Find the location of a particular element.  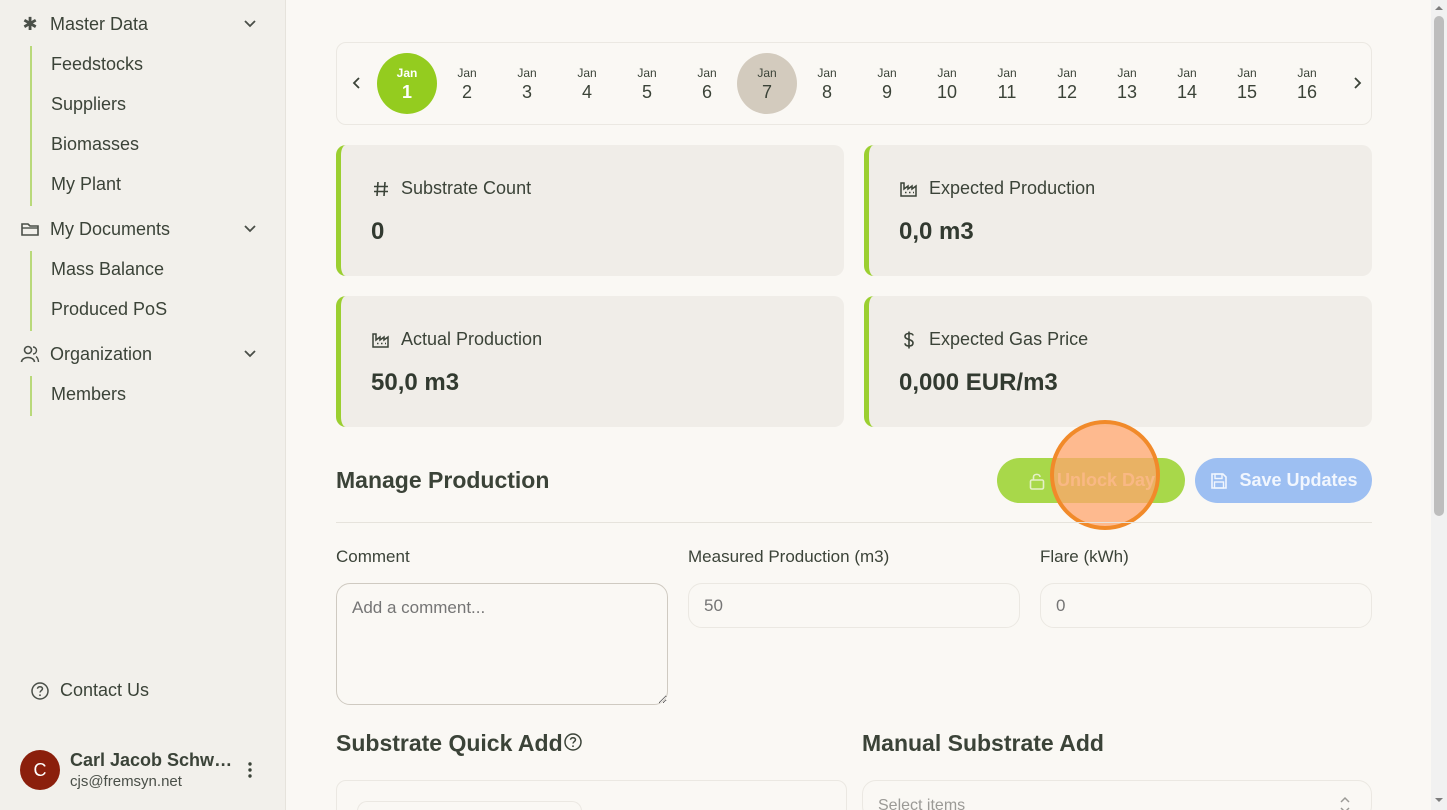

comment-label: Comment is located at coordinates (373, 556).